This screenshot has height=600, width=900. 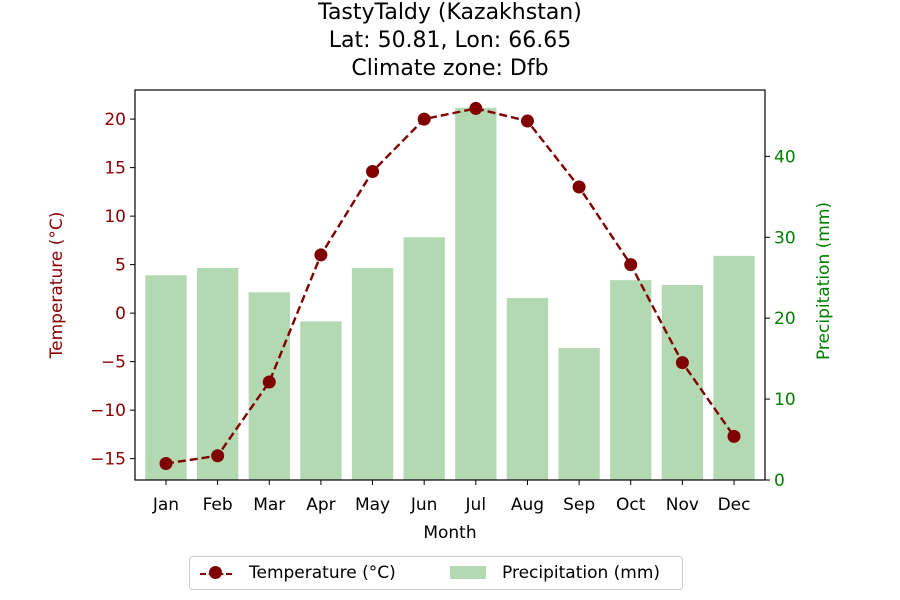 What do you see at coordinates (631, 380) in the screenshot?
I see `precipitation-bar-oct` at bounding box center [631, 380].